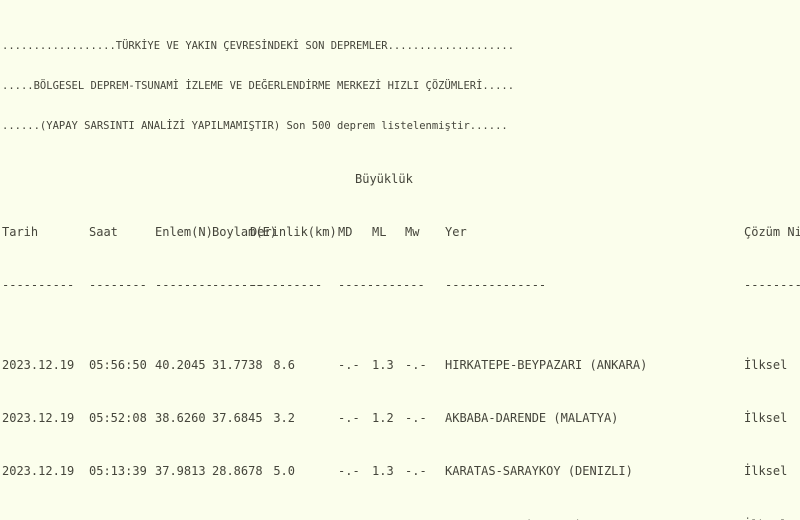 This screenshot has height=520, width=800. I want to click on magnitude-group-row: Büyüklük, so click(400, 178).